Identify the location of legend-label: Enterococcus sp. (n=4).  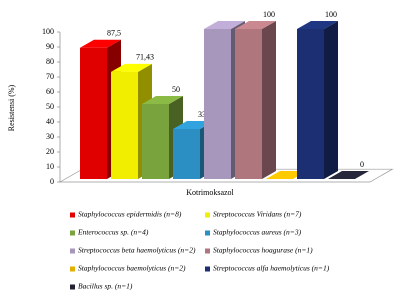
(113, 232).